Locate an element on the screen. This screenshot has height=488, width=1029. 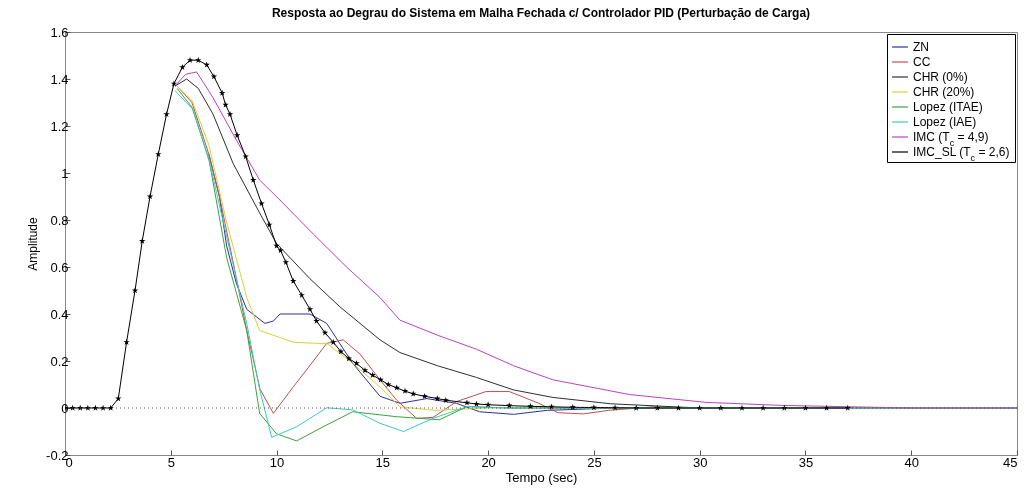
legend-label: CHR (0%) is located at coordinates (940, 77).